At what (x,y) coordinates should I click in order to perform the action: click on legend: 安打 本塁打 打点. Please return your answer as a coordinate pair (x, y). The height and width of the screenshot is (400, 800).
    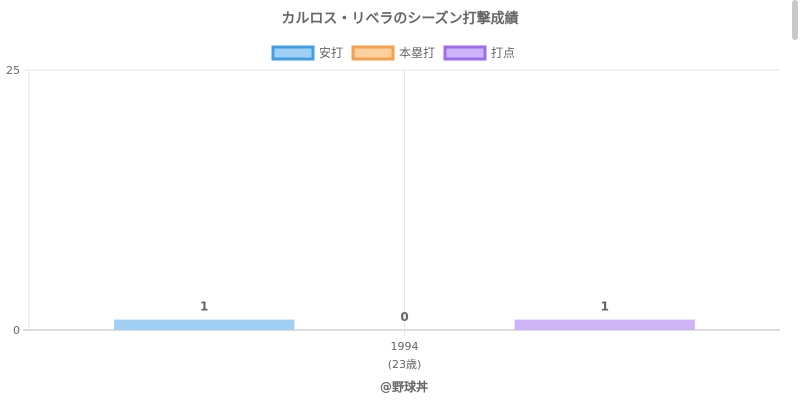
    Looking at the image, I should click on (393, 53).